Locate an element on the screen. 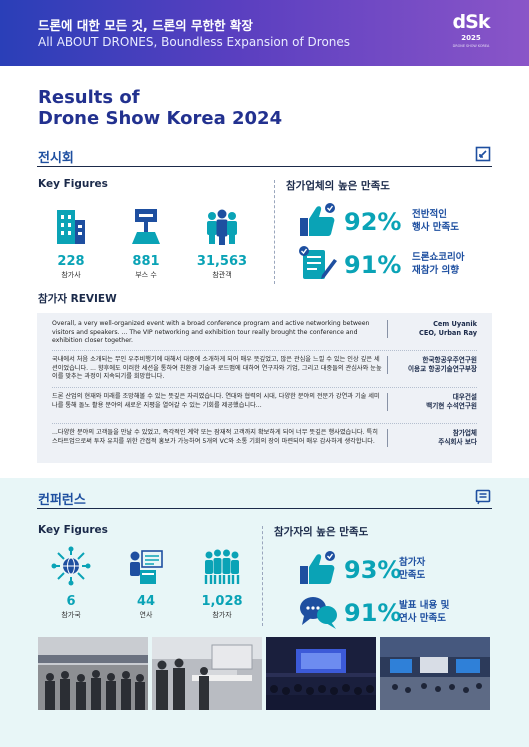  satisfaction-label-line1: 전반적인 is located at coordinates (429, 214).